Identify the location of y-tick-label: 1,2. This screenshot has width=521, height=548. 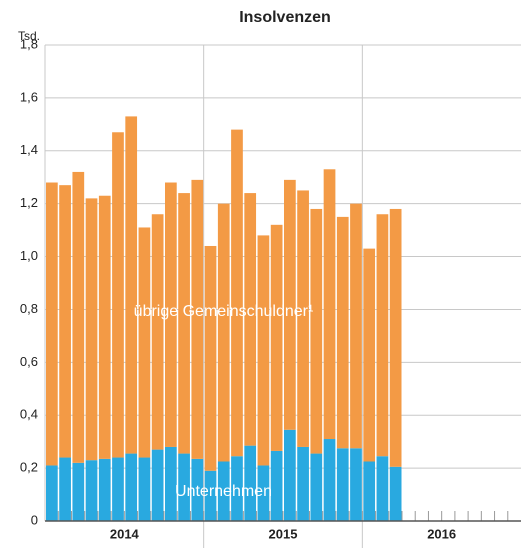
(29, 202).